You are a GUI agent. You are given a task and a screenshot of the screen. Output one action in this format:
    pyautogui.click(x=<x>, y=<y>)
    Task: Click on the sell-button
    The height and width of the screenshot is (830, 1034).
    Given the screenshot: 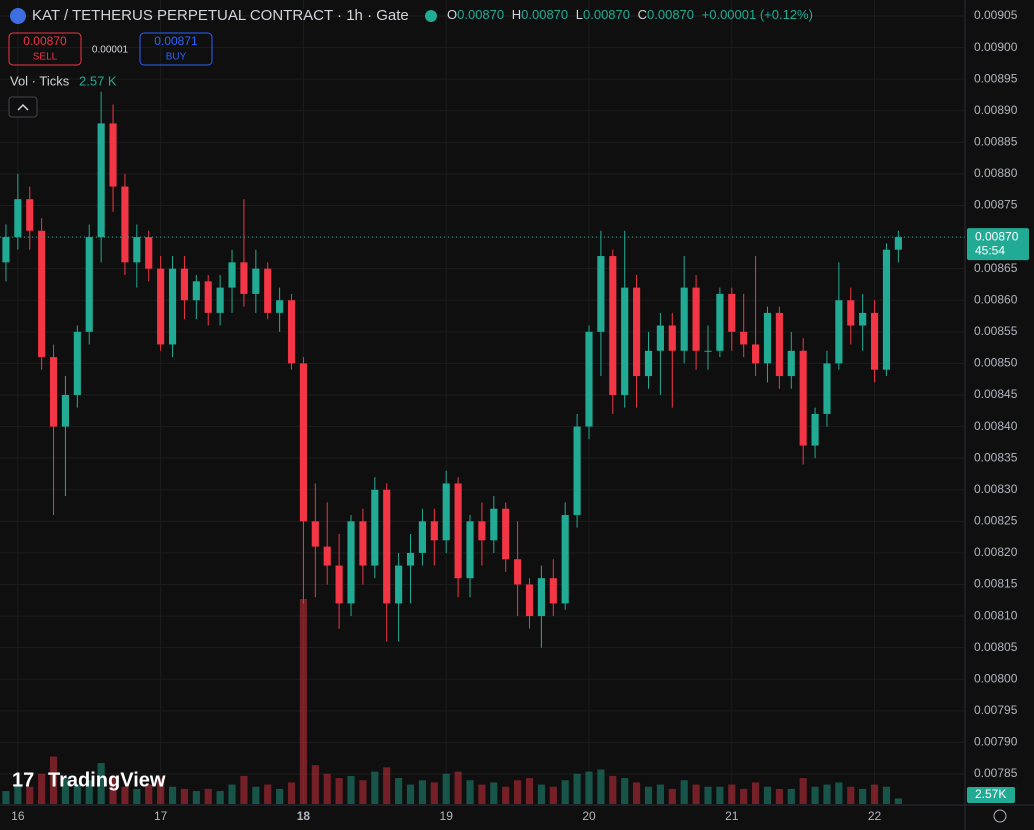 What is the action you would take?
    pyautogui.click(x=45, y=49)
    